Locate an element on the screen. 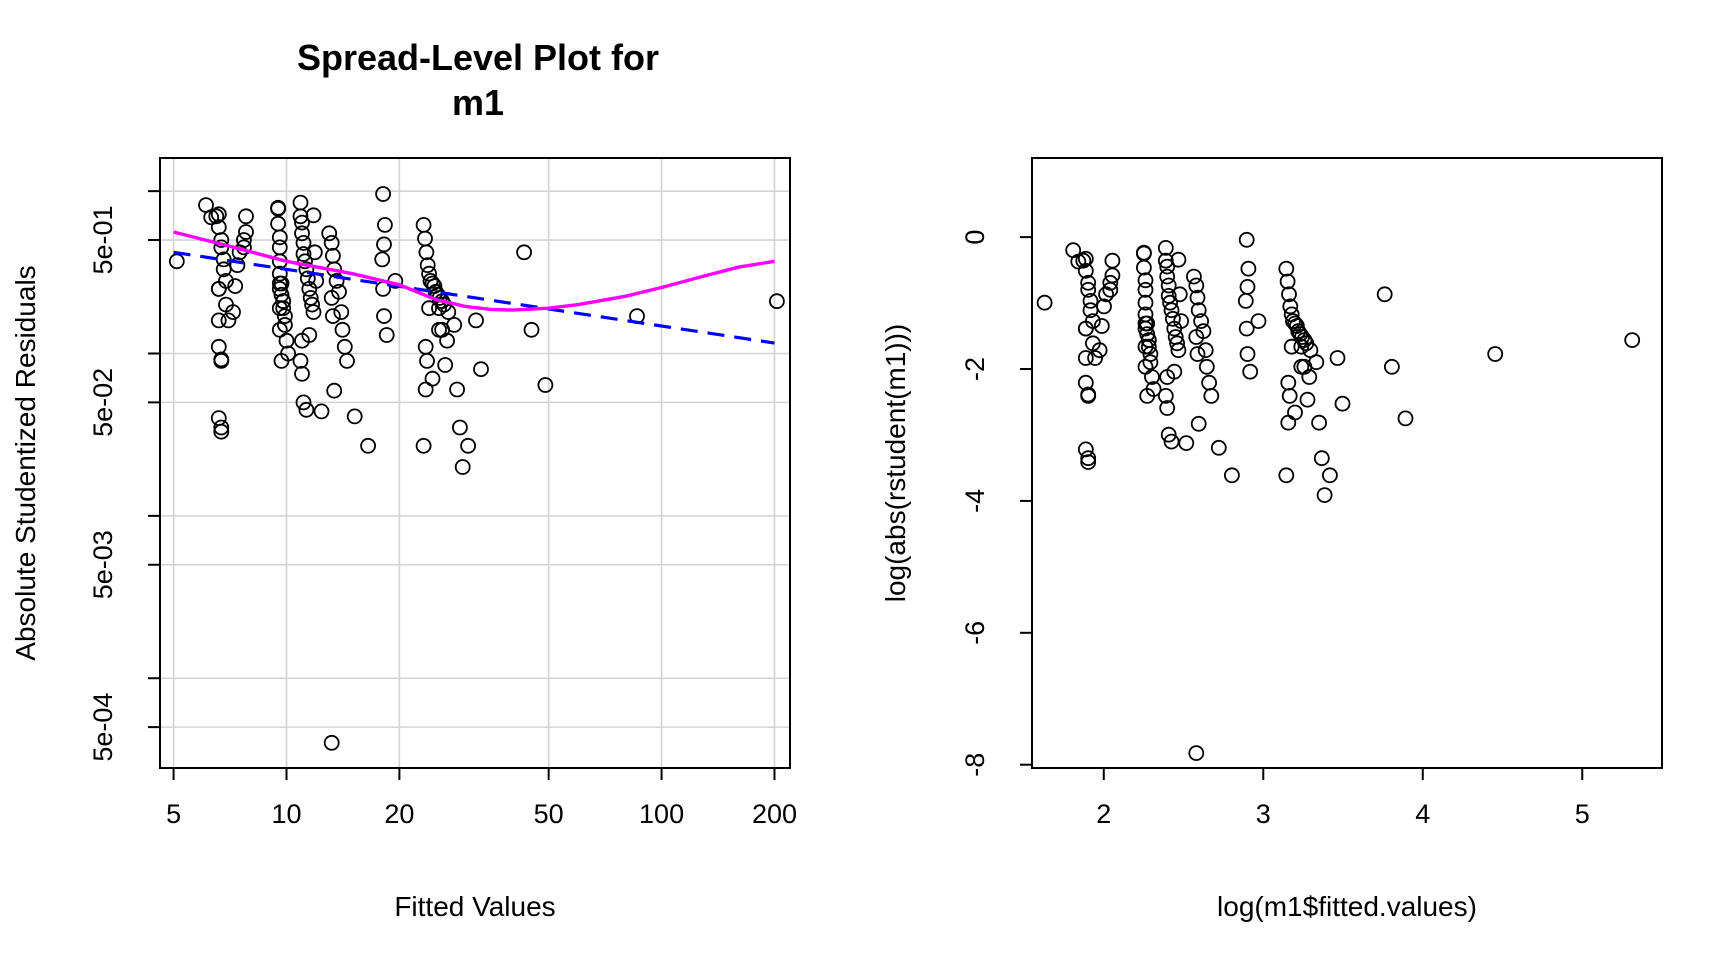 The width and height of the screenshot is (1728, 960). y-tick-label: 0 is located at coordinates (975, 237).